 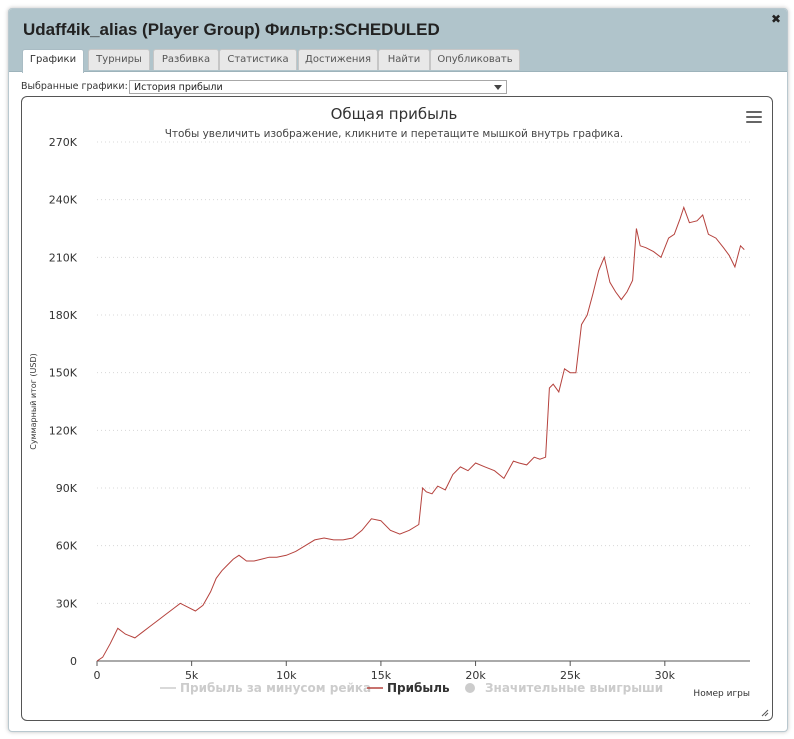 I want to click on tab-tournaments: Турниры, so click(x=119, y=59).